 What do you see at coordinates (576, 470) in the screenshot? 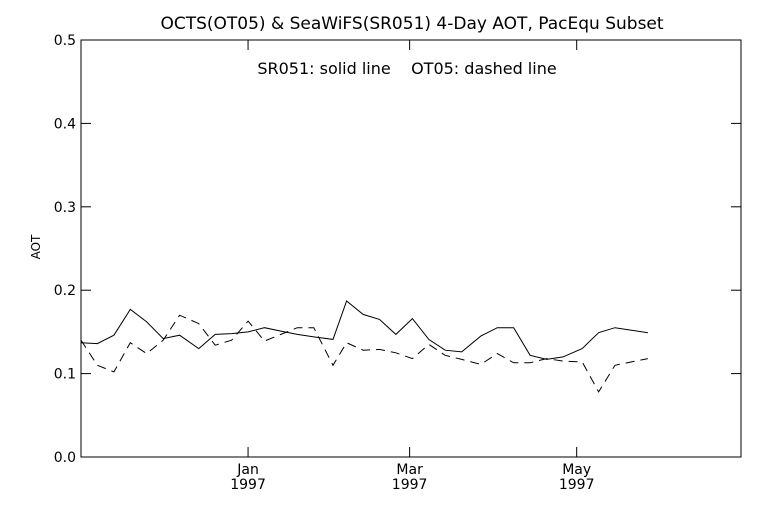
I see `x-tick-label-month: May` at bounding box center [576, 470].